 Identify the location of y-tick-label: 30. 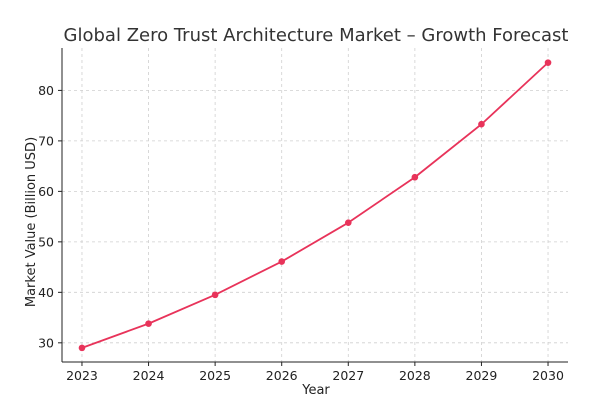
(46, 342).